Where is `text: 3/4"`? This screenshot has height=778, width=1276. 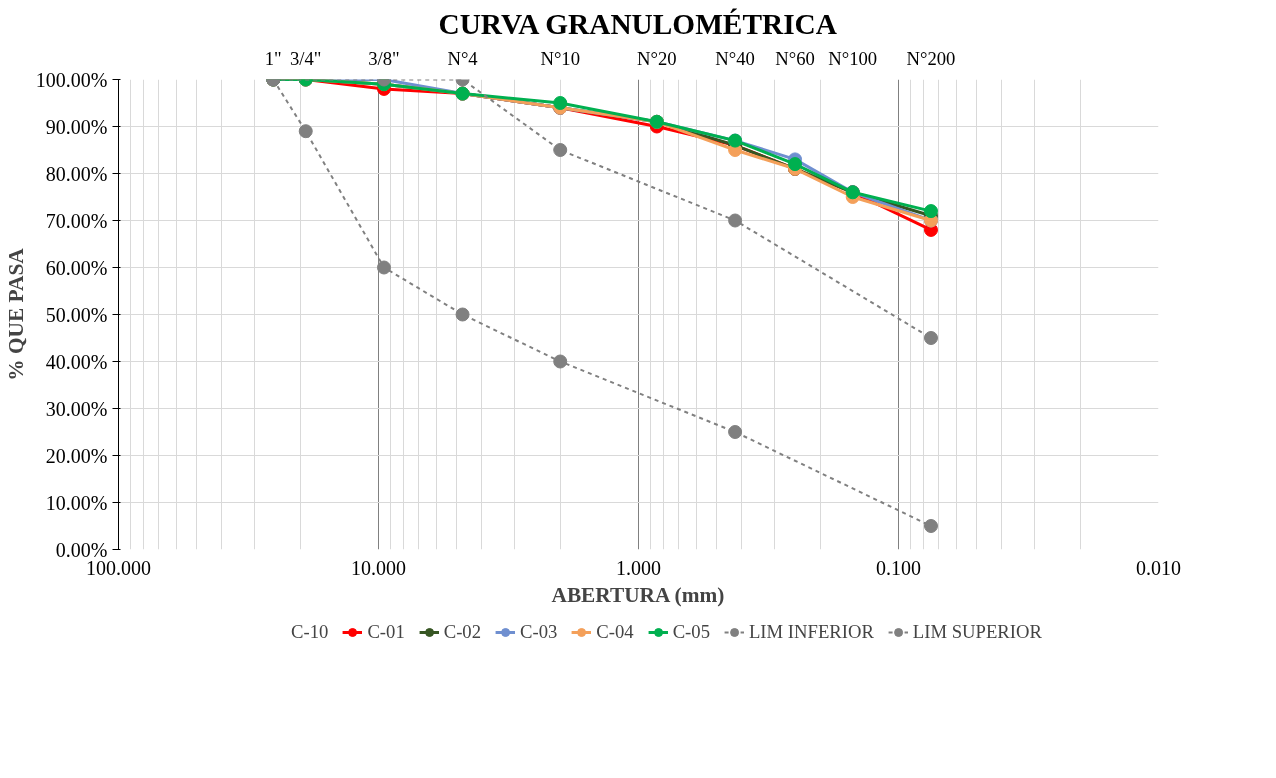
text: 3/4" is located at coordinates (306, 58).